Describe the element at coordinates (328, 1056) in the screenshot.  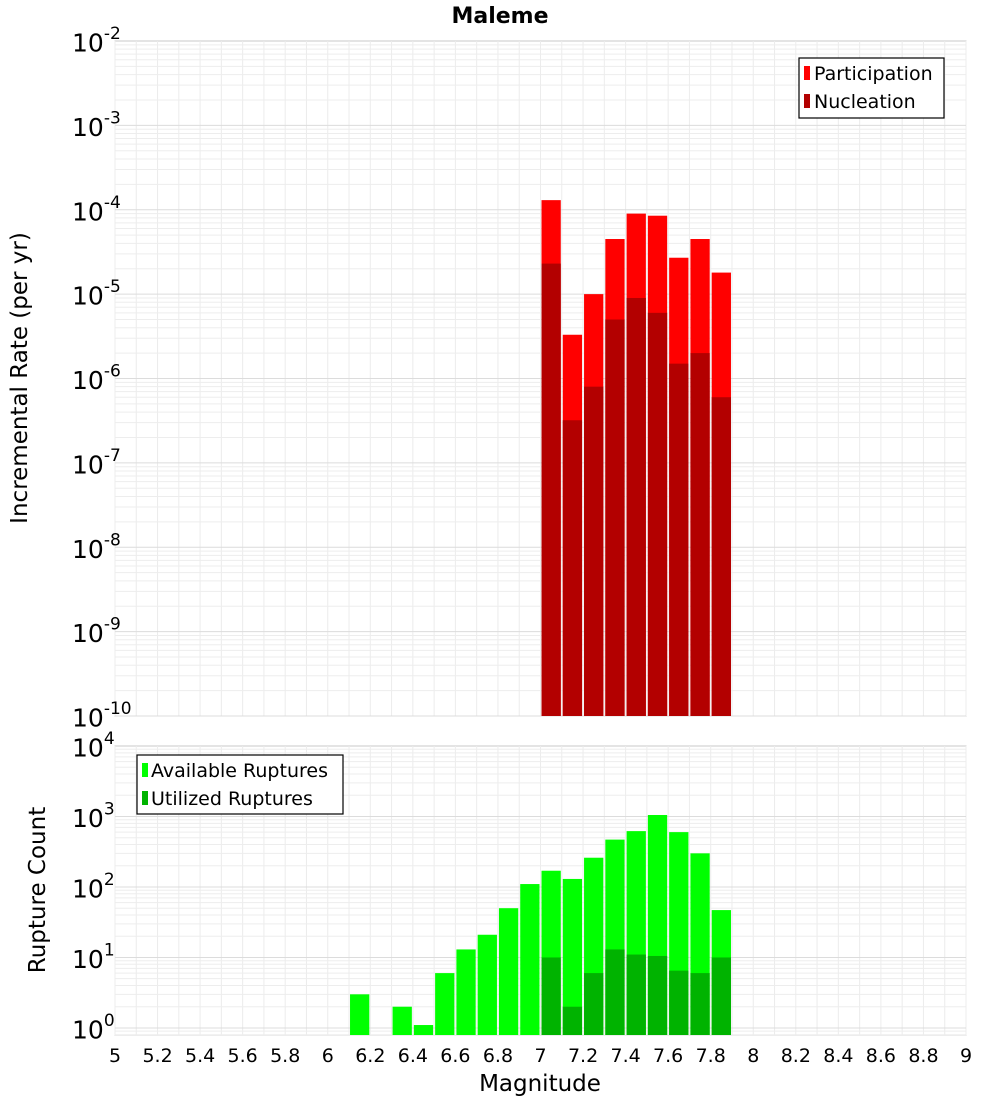
I see `x-tick-label: 6` at that location.